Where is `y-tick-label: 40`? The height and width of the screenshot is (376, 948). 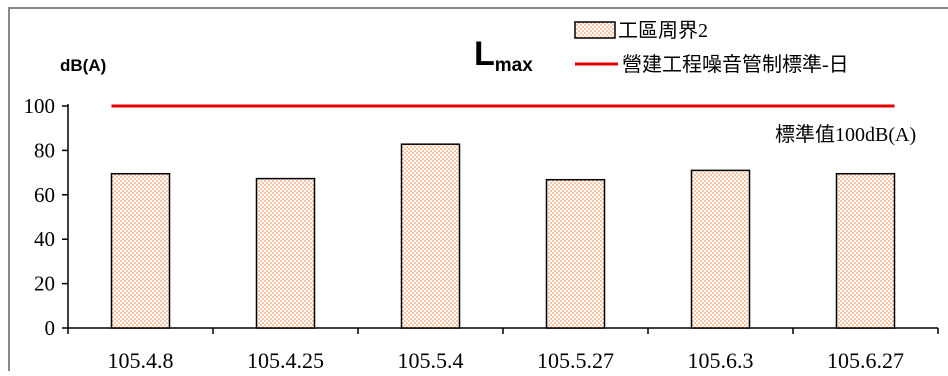
y-tick-label: 40 is located at coordinates (44, 239).